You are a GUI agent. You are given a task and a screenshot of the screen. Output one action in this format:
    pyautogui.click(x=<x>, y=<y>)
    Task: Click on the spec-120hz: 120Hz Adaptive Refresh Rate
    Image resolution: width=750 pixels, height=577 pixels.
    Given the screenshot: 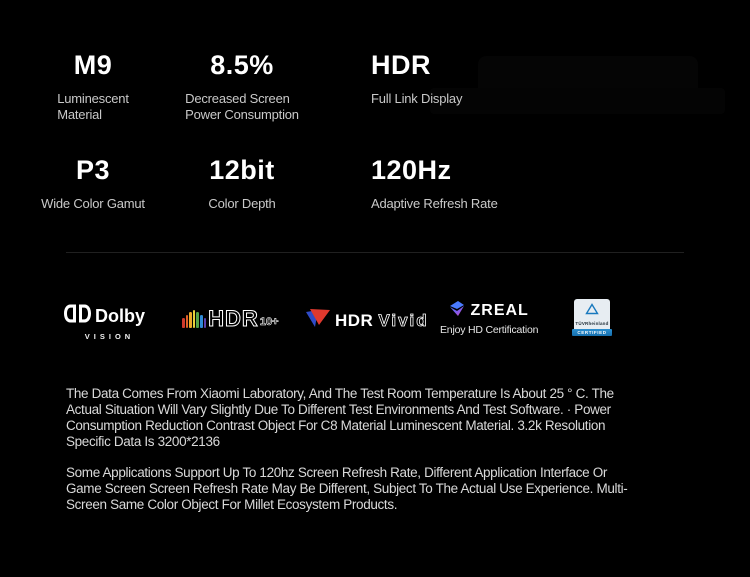 What is the action you would take?
    pyautogui.click(x=463, y=183)
    